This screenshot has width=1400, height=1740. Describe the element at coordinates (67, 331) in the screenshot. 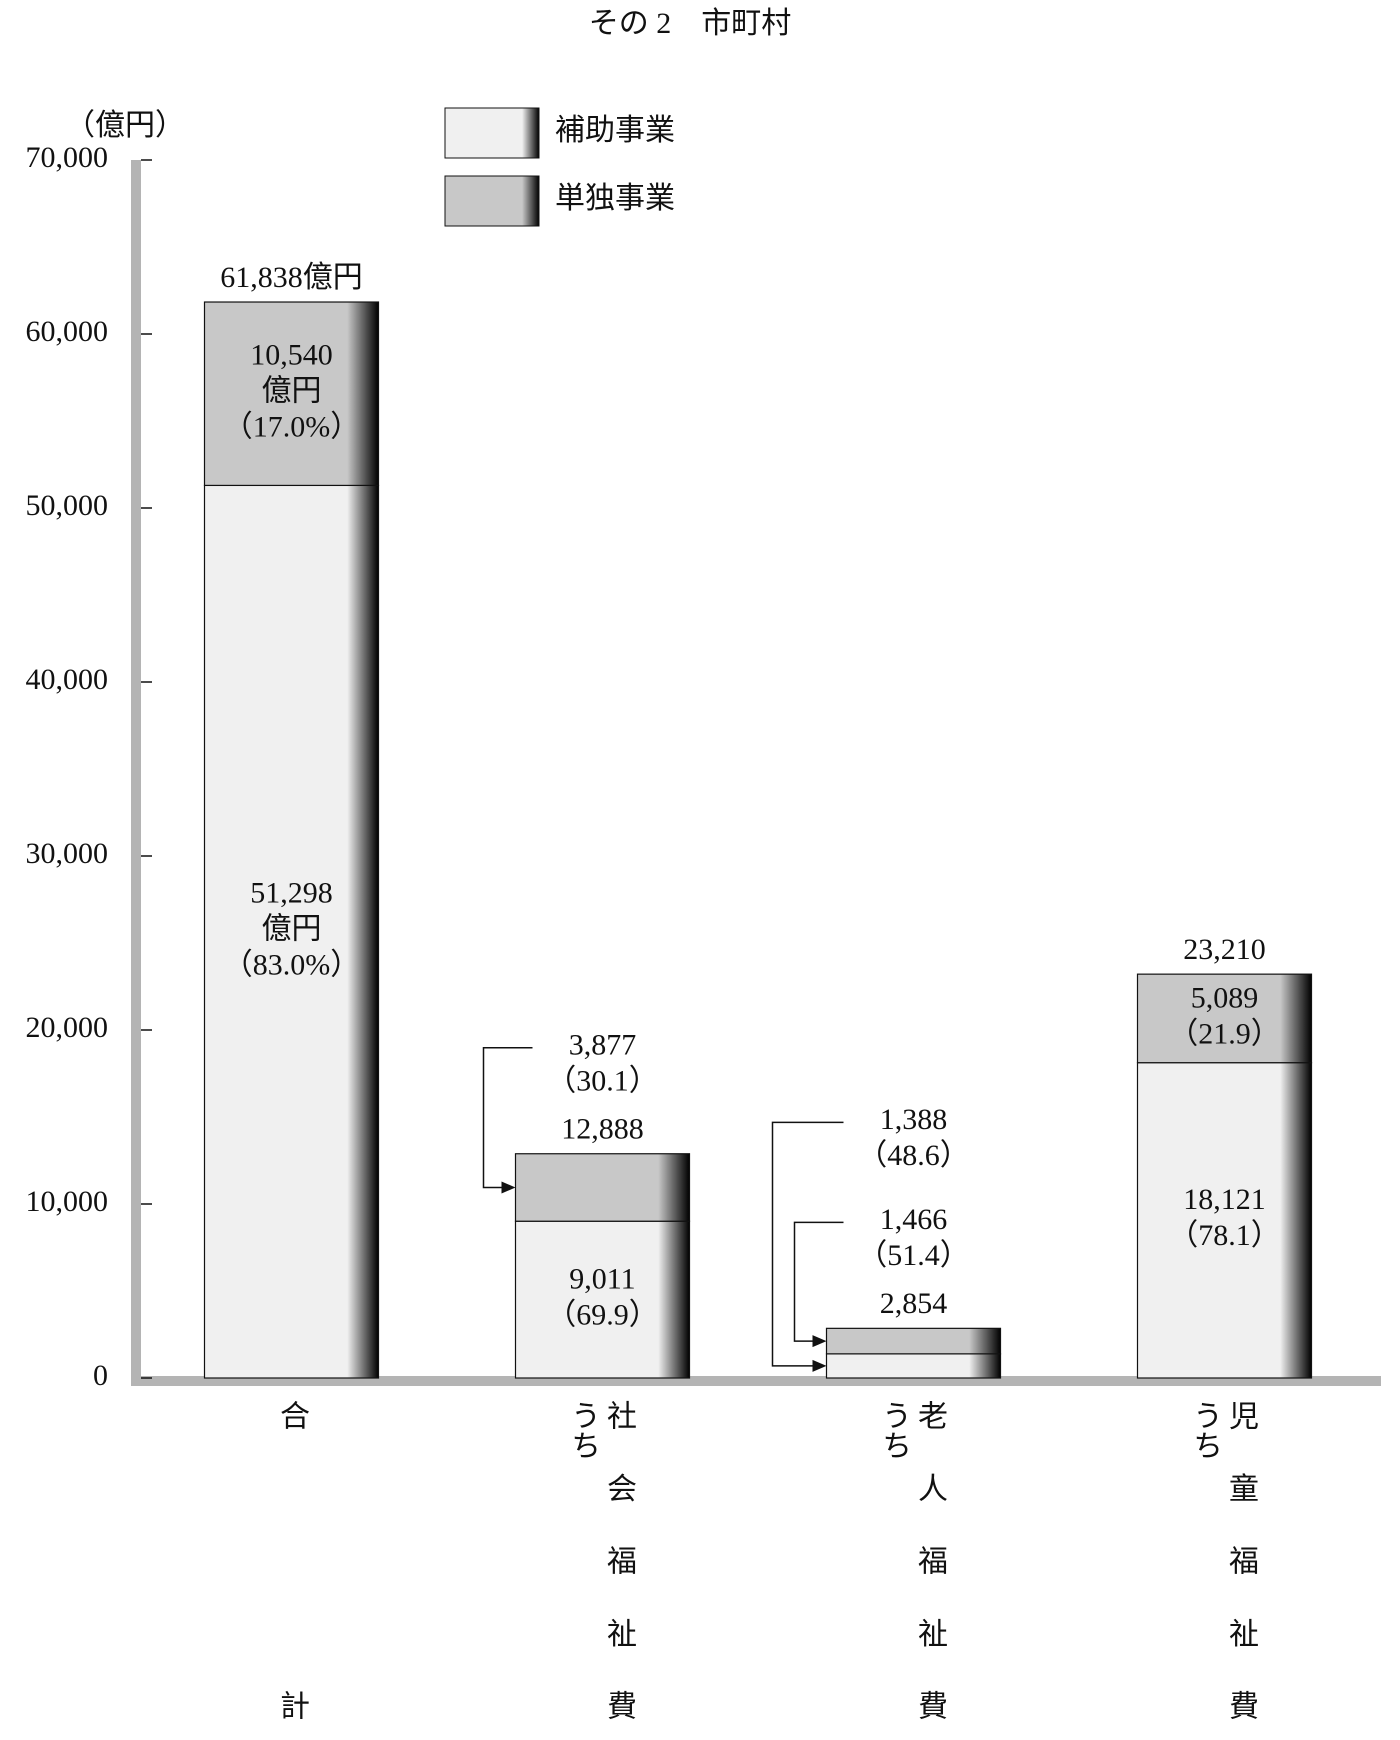

I see `y-tick-label: 60,000` at that location.